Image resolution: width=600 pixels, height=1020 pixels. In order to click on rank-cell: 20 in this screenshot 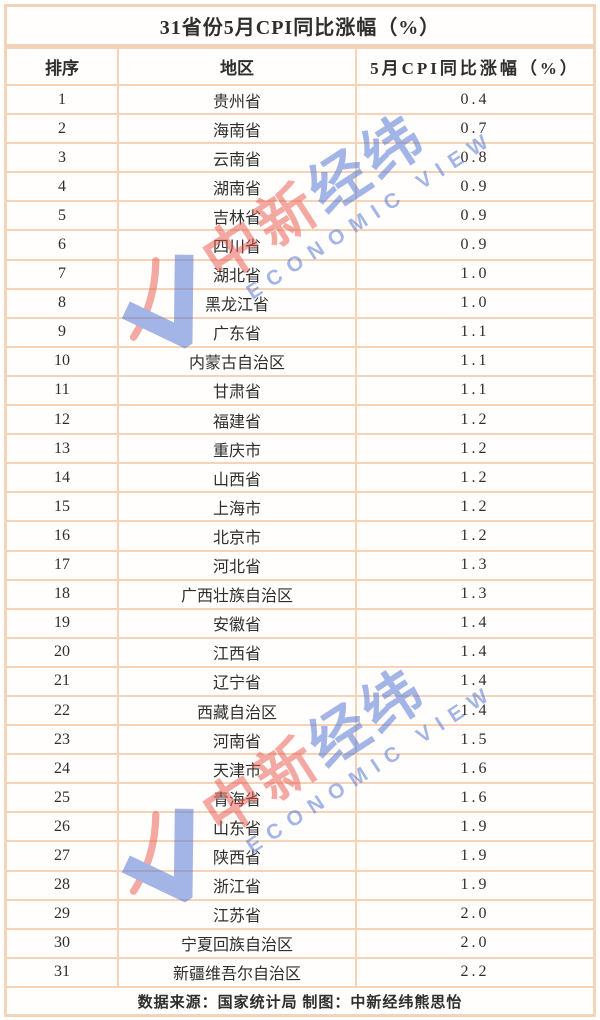, I will do `click(63, 652)`.